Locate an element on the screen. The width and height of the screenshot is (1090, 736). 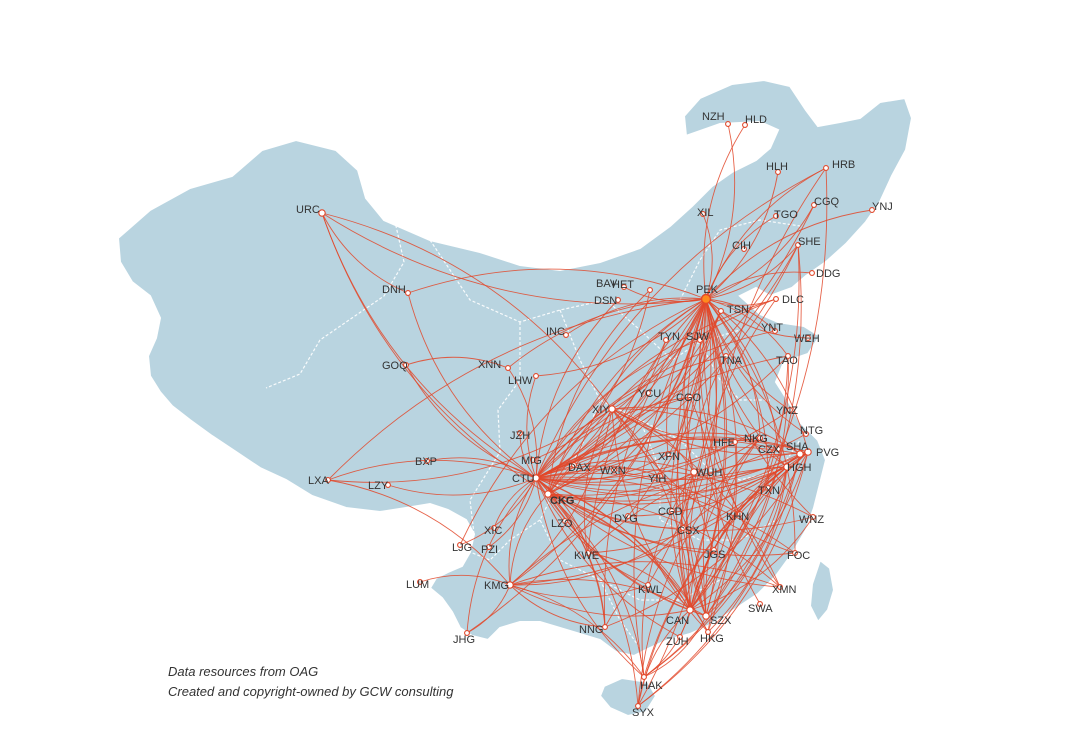
route-pek-xiy is located at coordinates (659, 354).